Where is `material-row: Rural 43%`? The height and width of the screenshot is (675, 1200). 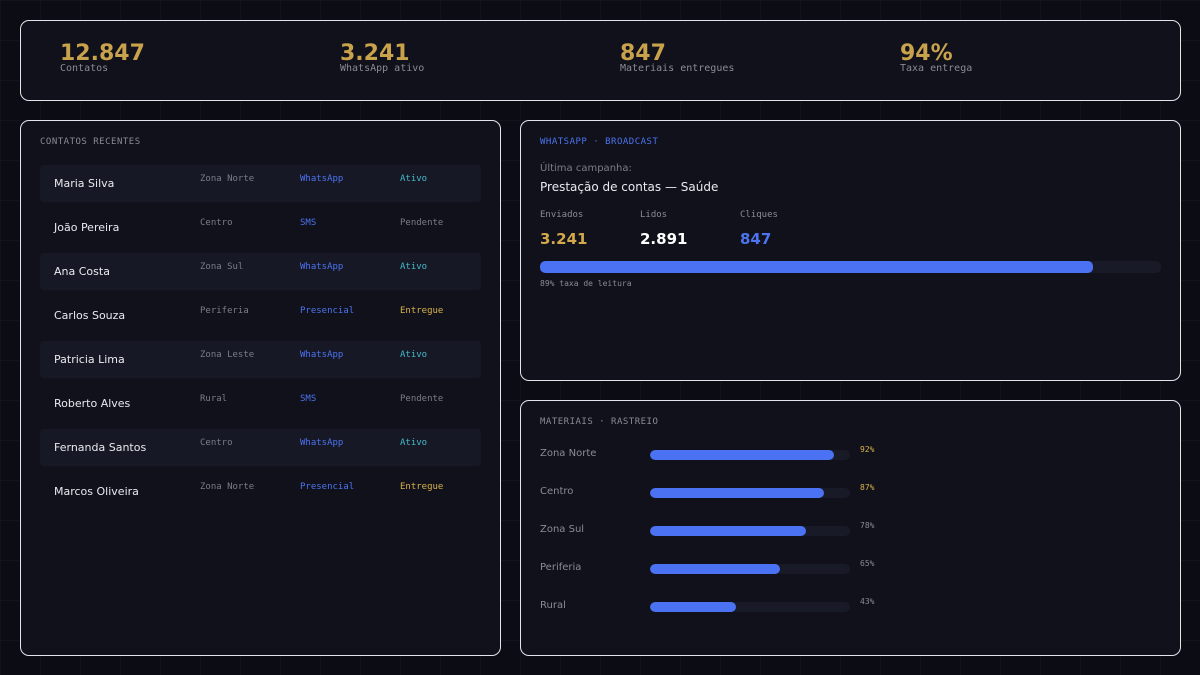 material-row: Rural 43% is located at coordinates (840, 606).